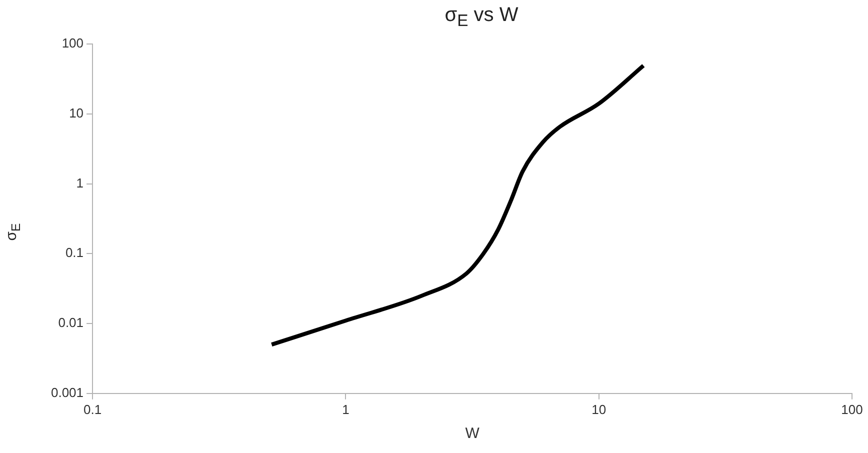  What do you see at coordinates (599, 409) in the screenshot?
I see `x-tick-label: 10` at bounding box center [599, 409].